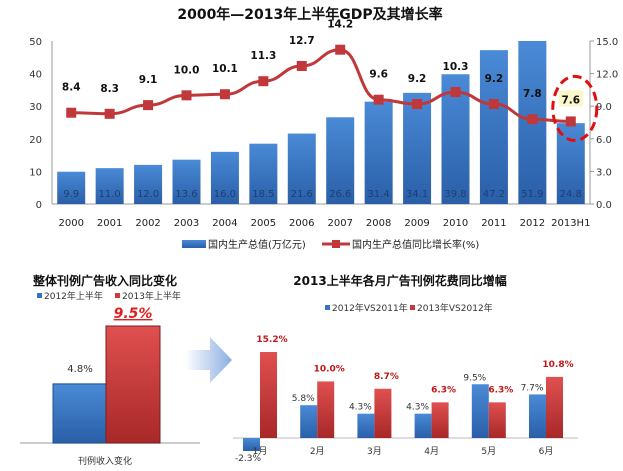 This screenshot has height=471, width=623. I want to click on bar-label-2013vs2012: 10.8%, so click(557, 365).